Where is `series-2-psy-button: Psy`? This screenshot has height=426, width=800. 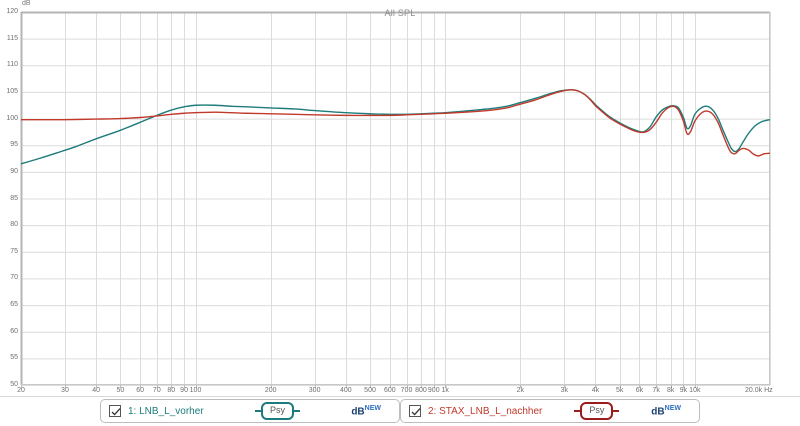
series-2-psy-button: Psy is located at coordinates (597, 411).